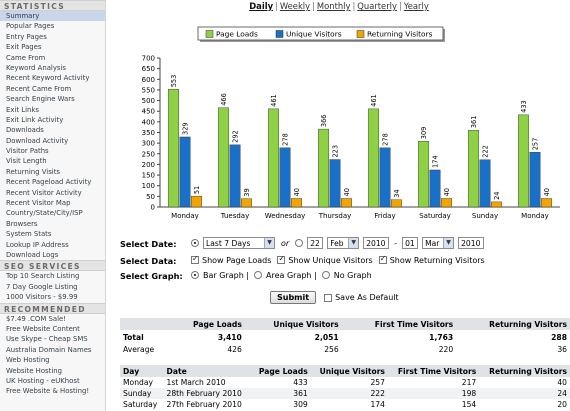 This screenshot has height=411, width=570. Describe the element at coordinates (26, 57) in the screenshot. I see `sidebar-item-came-from: Came From` at that location.